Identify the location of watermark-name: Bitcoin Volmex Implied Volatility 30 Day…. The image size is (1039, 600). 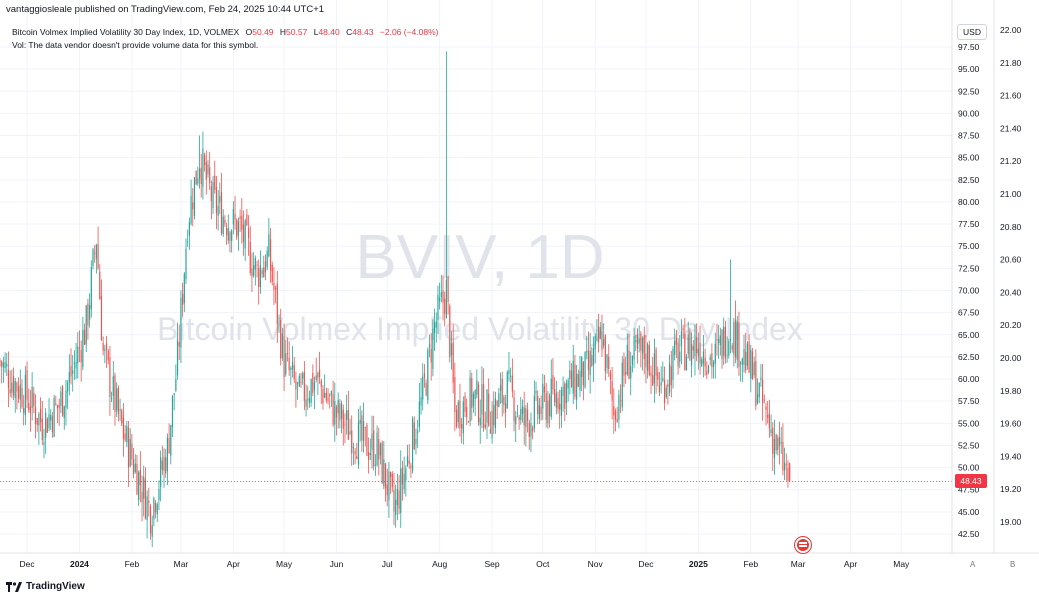
(480, 329).